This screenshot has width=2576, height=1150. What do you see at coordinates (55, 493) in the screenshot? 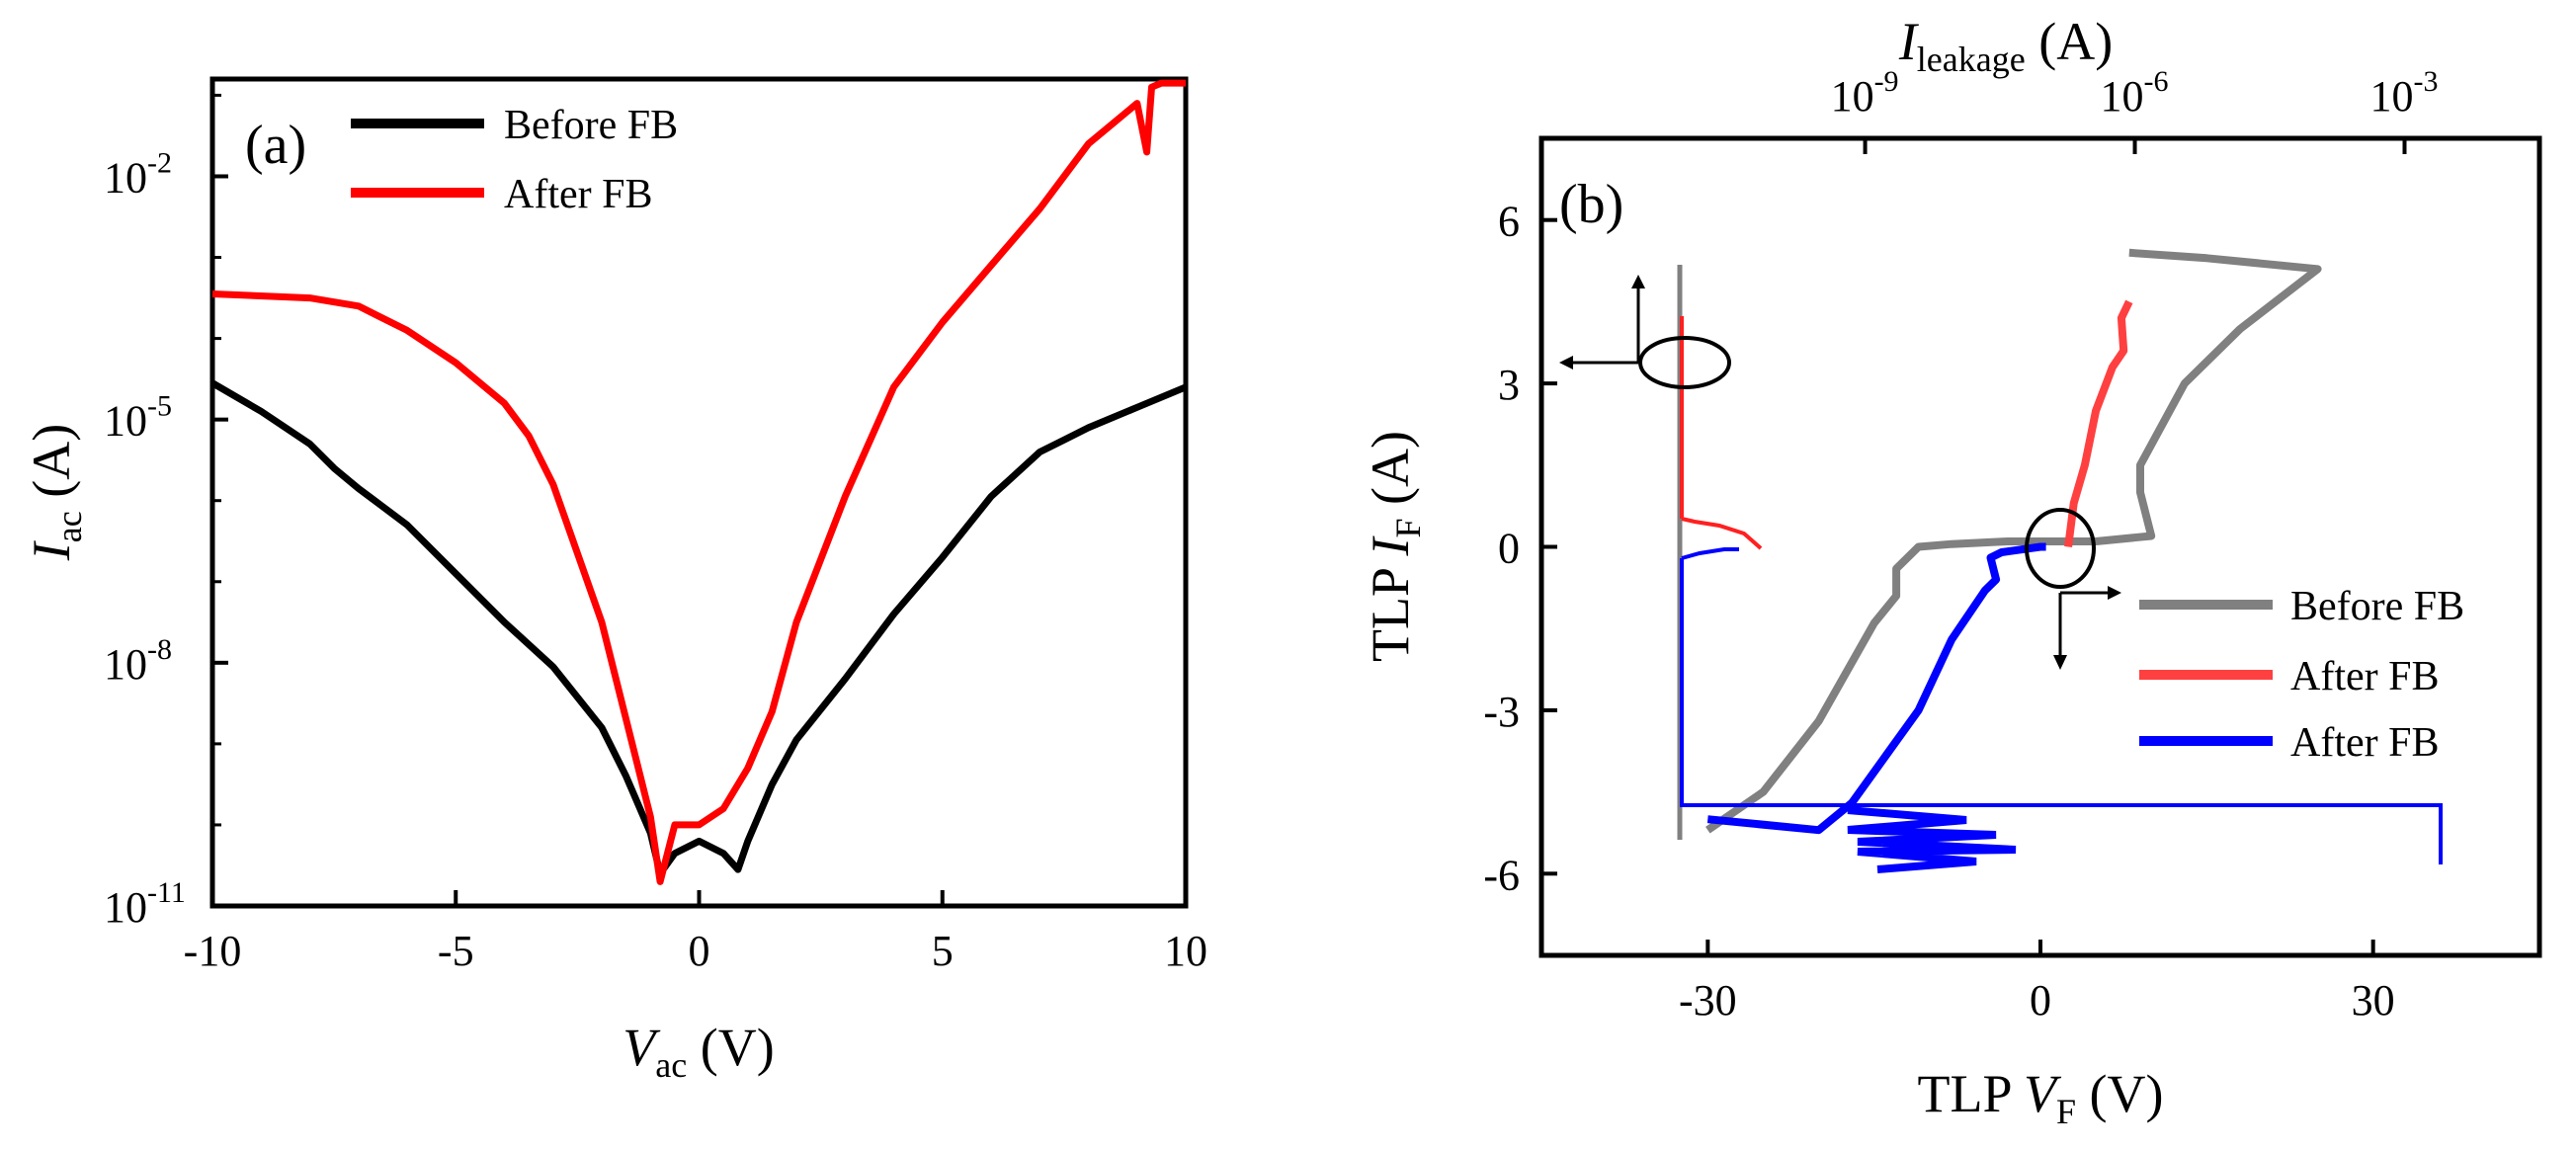
I see `panel-a-ylabel: Iac (A)` at bounding box center [55, 493].